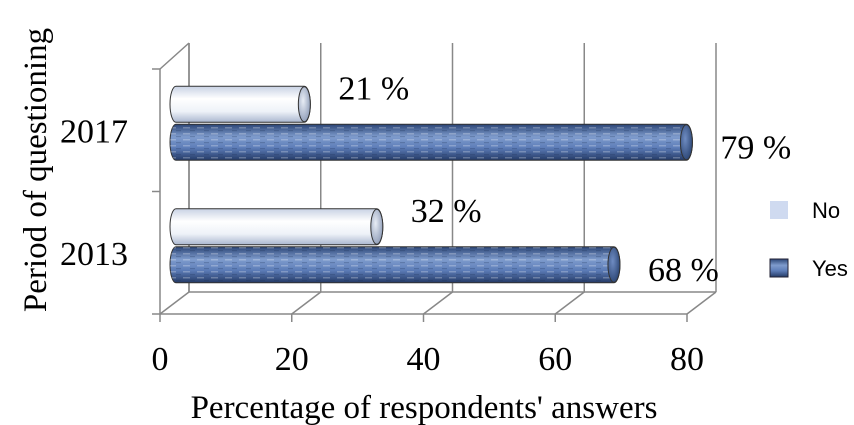 The height and width of the screenshot is (425, 854). What do you see at coordinates (373, 88) in the screenshot?
I see `data-label: 21 %` at bounding box center [373, 88].